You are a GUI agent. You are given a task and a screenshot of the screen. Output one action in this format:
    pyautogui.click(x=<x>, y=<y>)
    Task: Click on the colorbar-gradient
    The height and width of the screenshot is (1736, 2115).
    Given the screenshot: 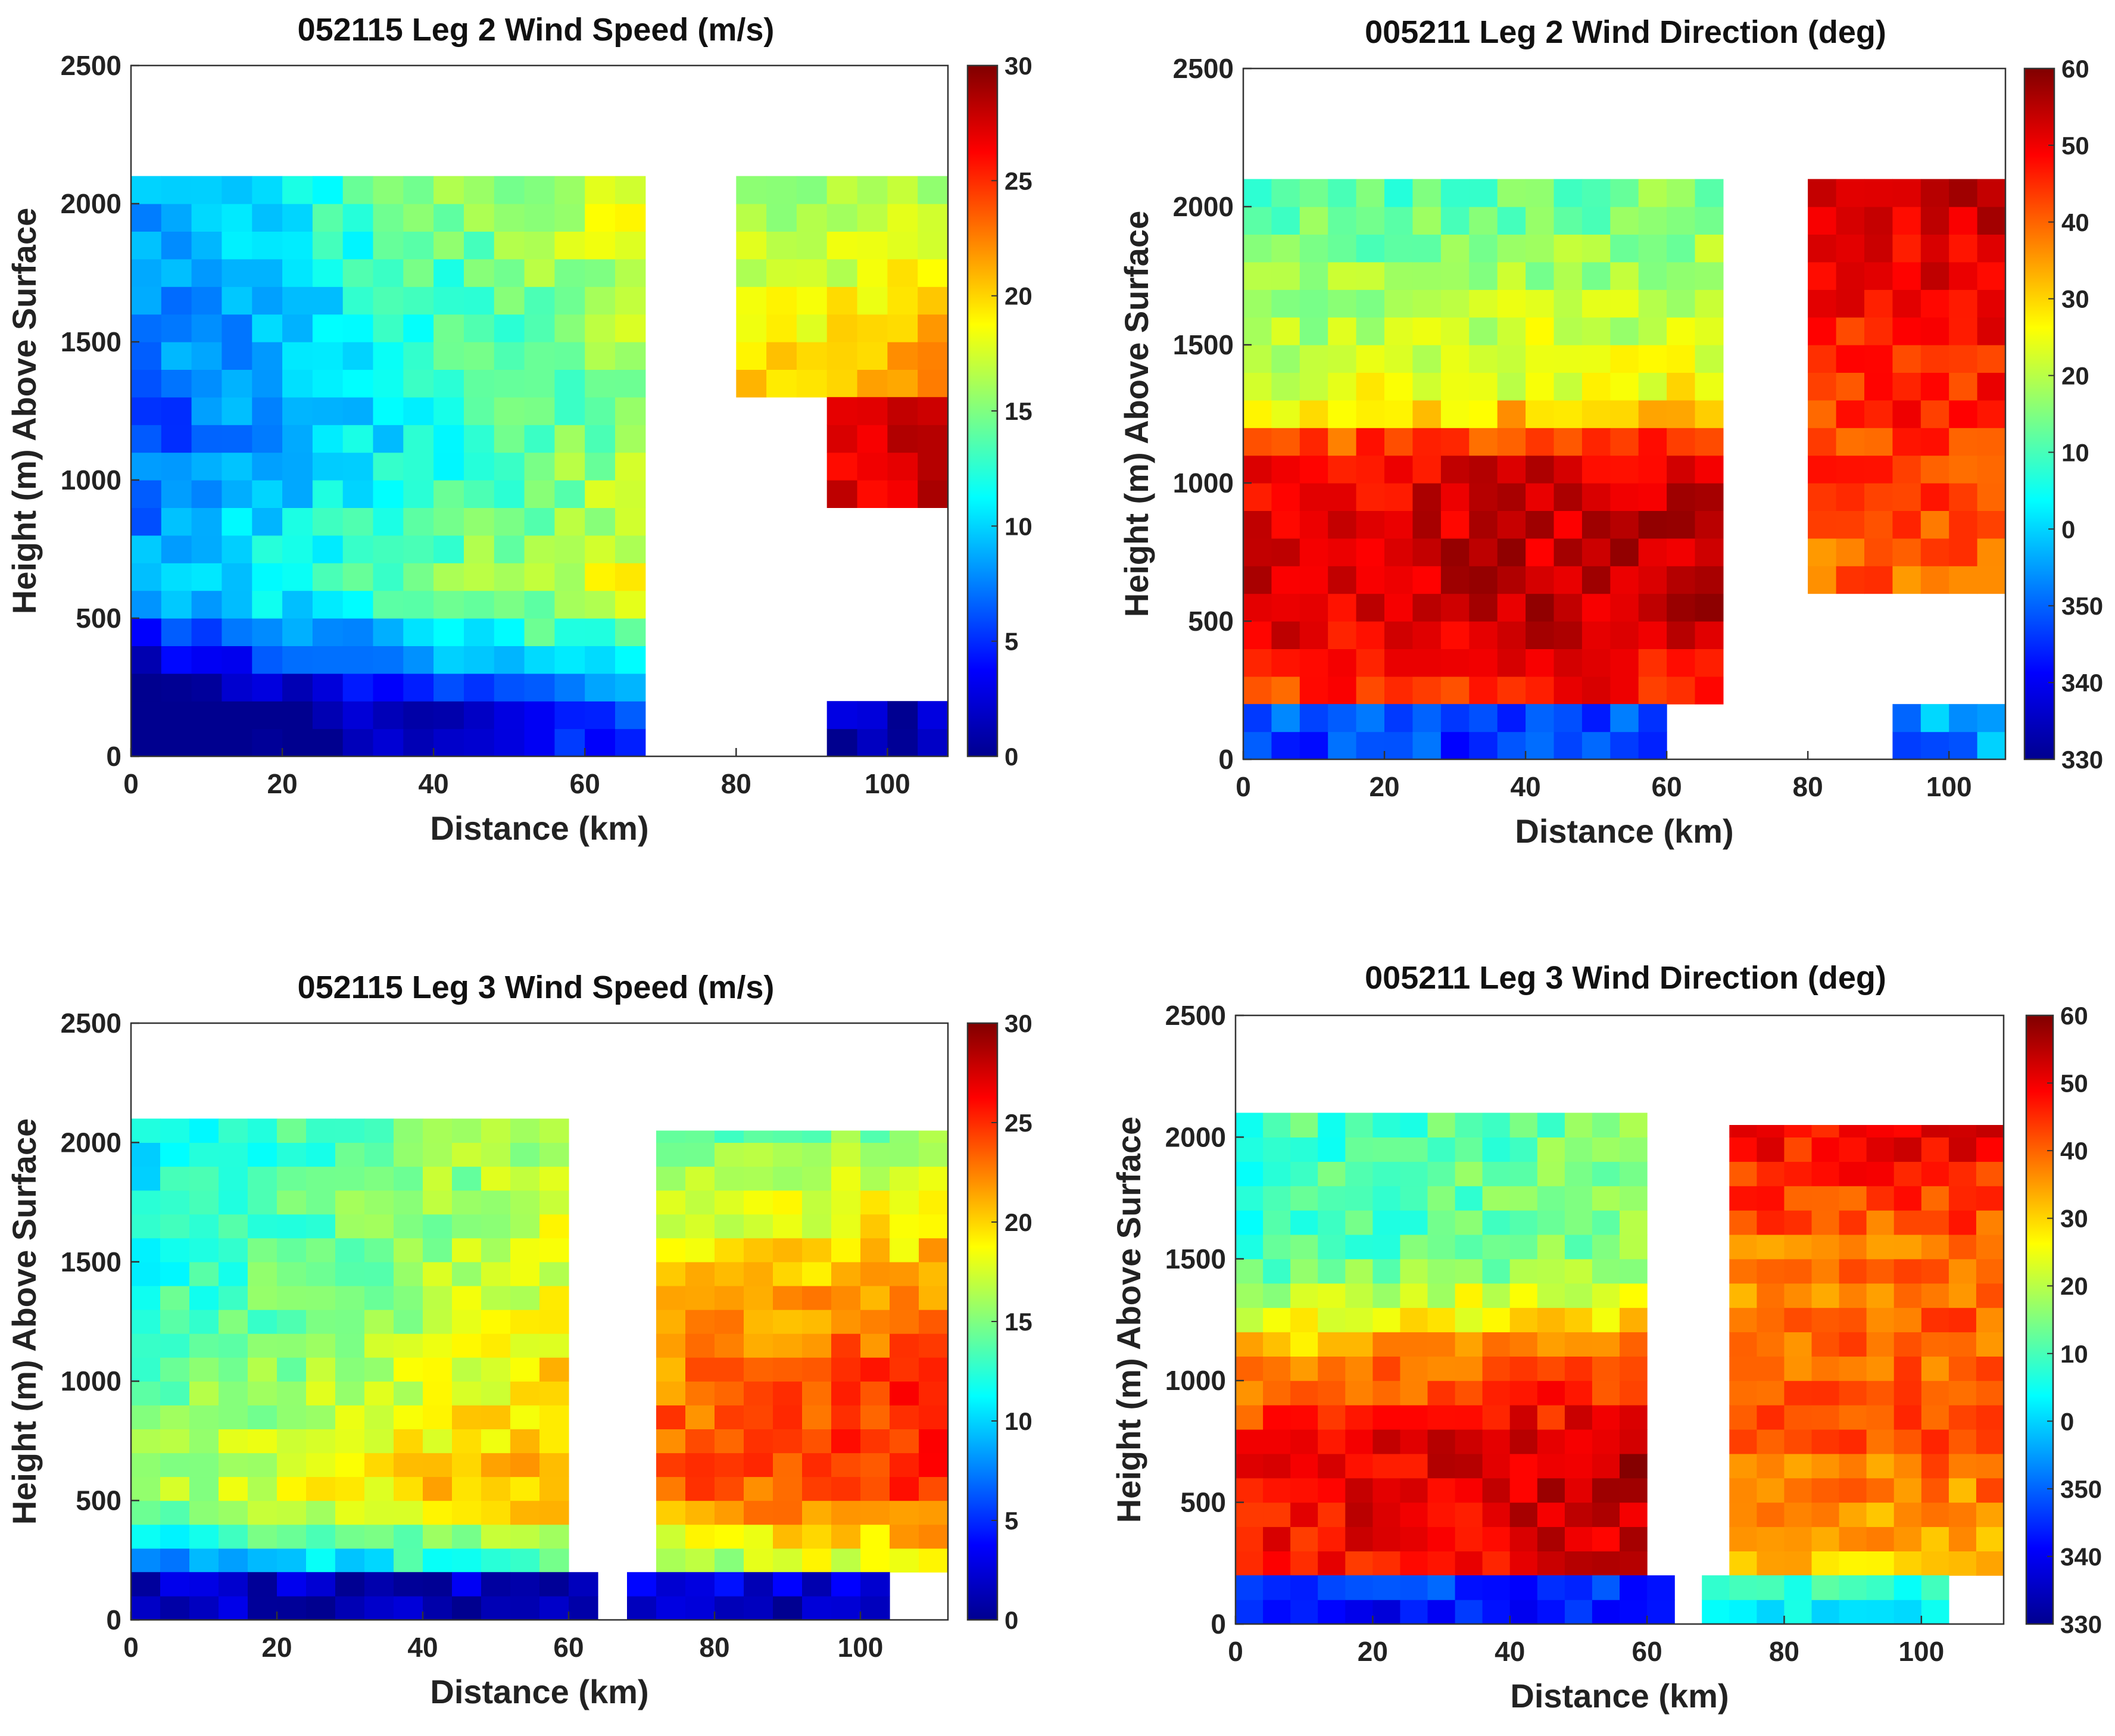 What is the action you would take?
    pyautogui.click(x=2039, y=1319)
    